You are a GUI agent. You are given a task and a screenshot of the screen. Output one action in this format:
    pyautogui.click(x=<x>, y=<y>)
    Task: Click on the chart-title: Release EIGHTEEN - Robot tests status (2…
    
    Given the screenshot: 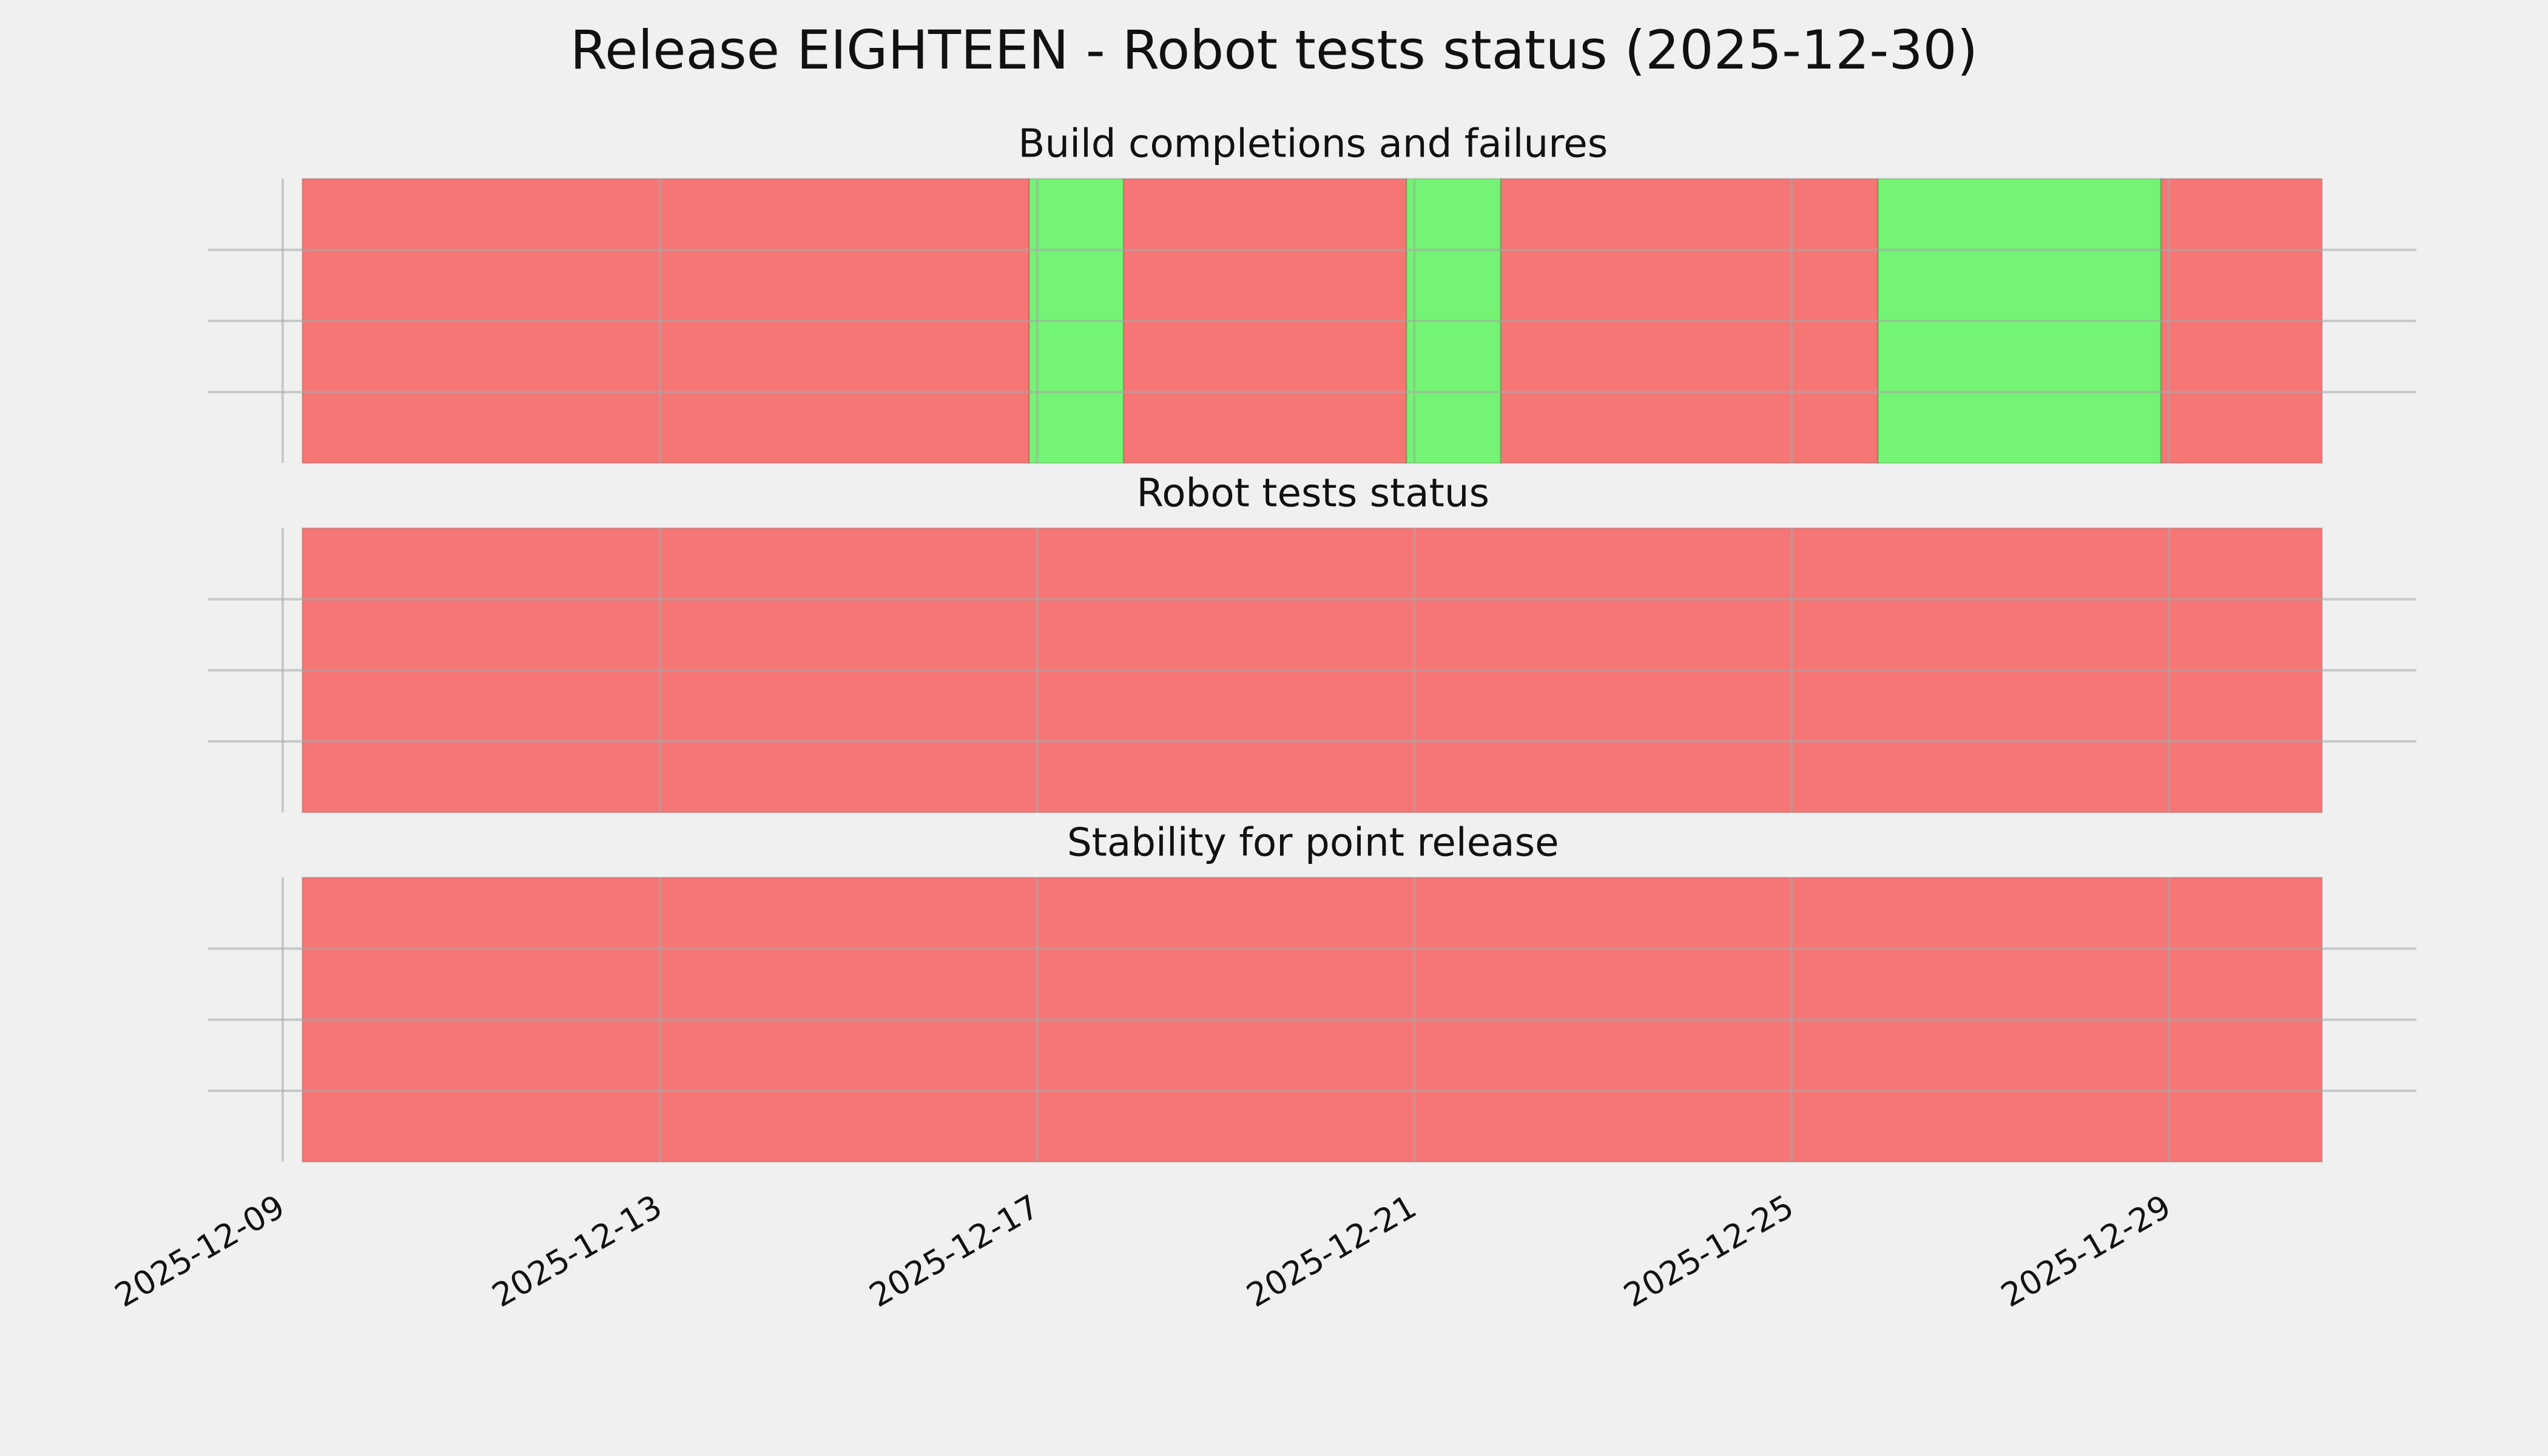 What is the action you would take?
    pyautogui.click(x=1274, y=50)
    